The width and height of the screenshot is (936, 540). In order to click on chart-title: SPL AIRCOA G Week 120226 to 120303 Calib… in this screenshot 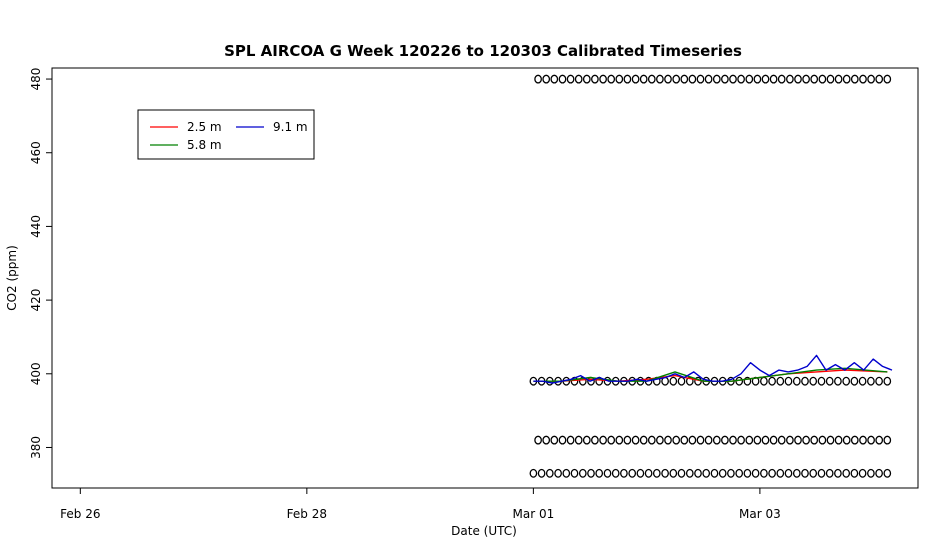, I will do `click(483, 51)`.